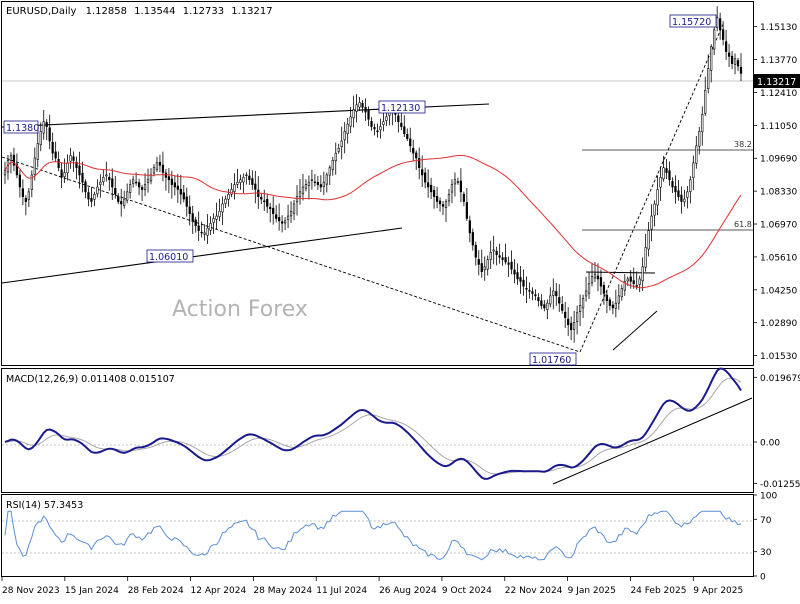  Describe the element at coordinates (778, 258) in the screenshot. I see `price-tick-label: 1.05610` at that location.